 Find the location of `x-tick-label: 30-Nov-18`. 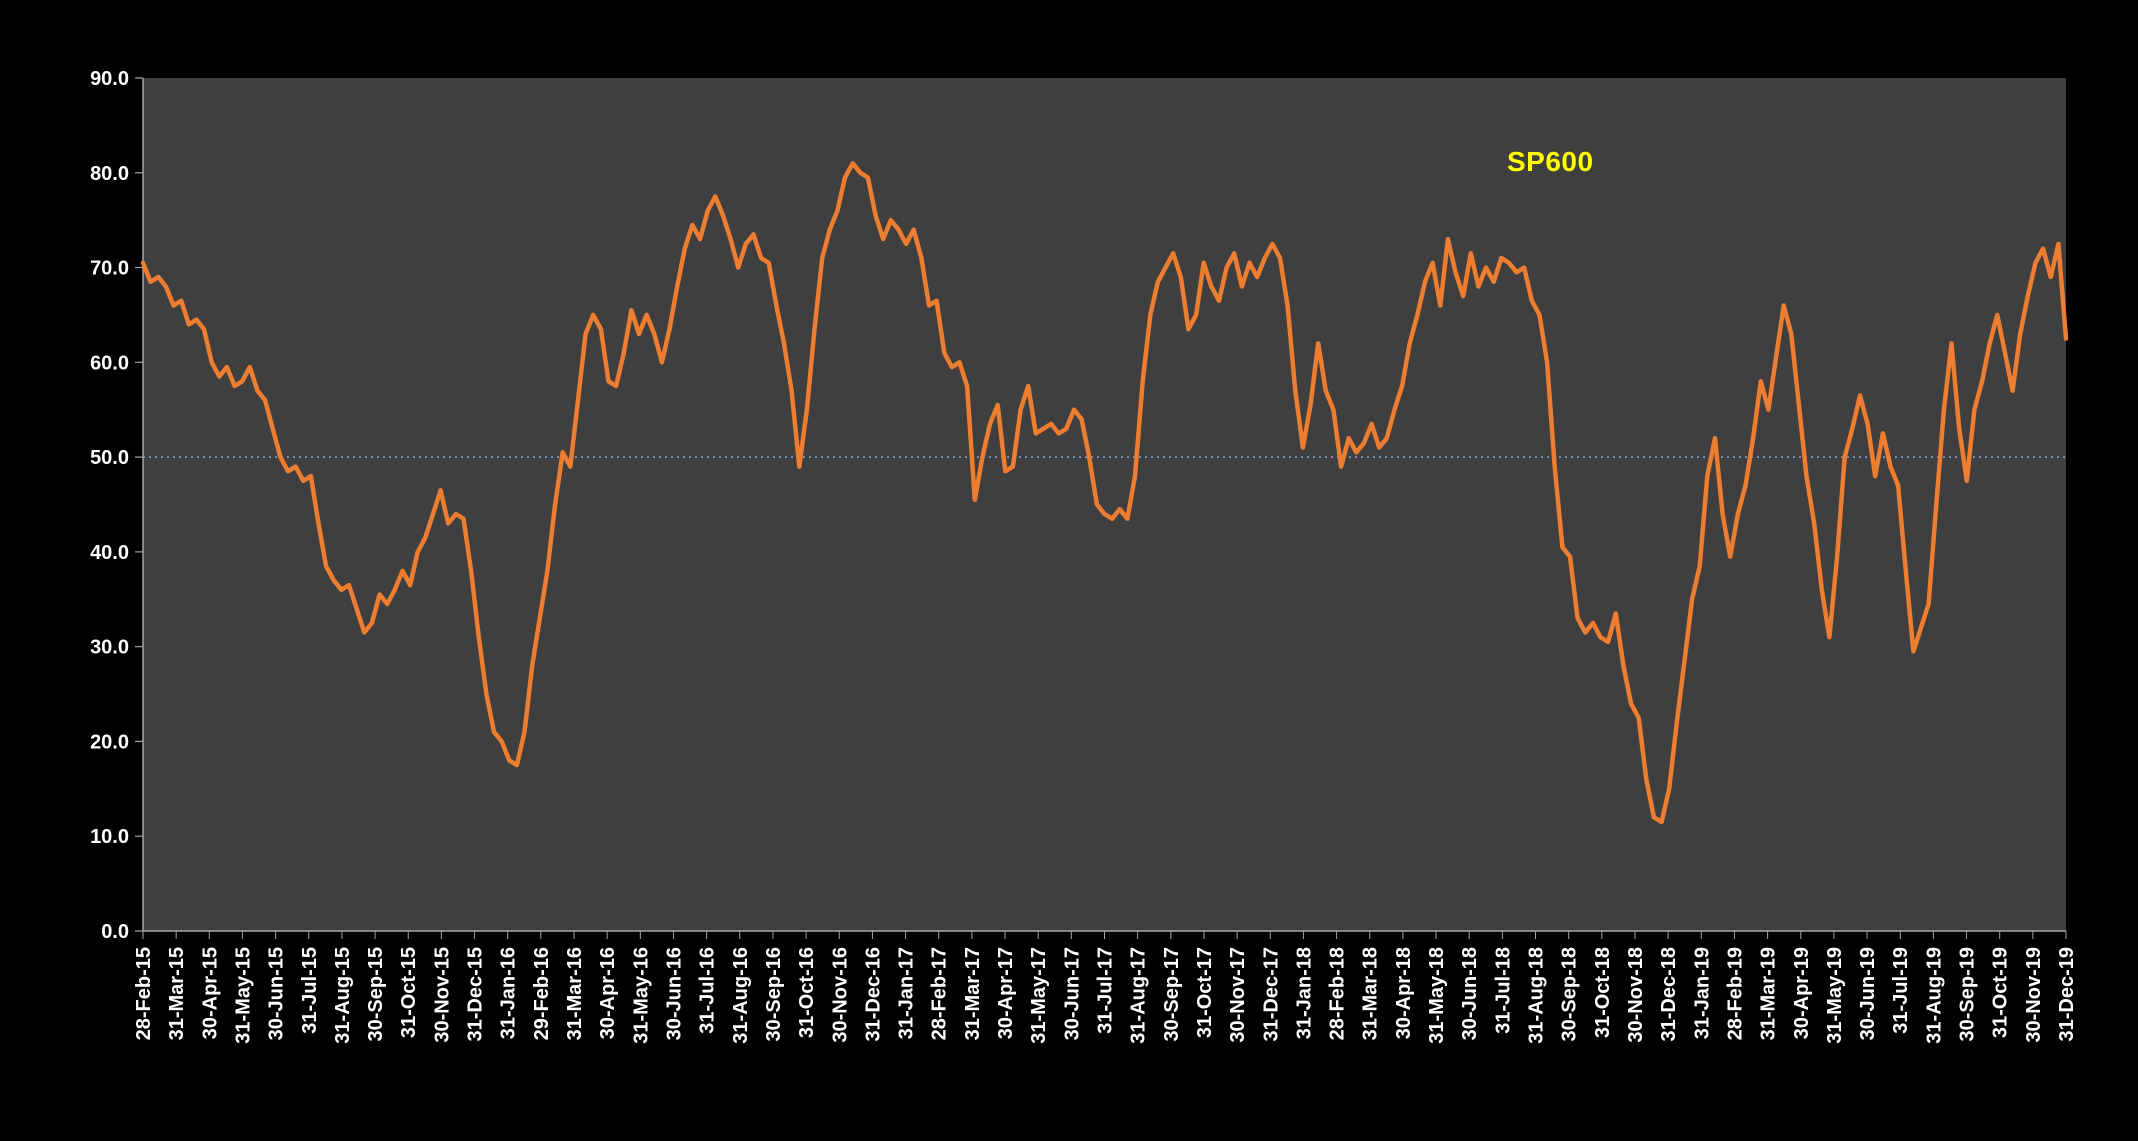

x-tick-label: 30-Nov-18 is located at coordinates (1636, 995).